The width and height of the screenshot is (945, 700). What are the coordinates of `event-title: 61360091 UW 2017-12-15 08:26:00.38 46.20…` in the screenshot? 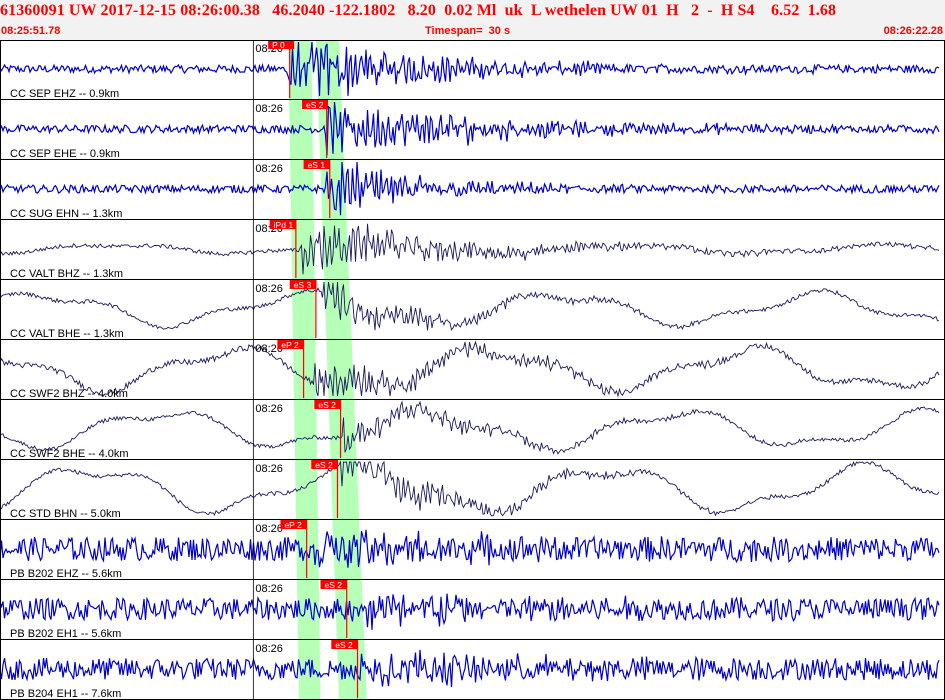 It's located at (418, 10).